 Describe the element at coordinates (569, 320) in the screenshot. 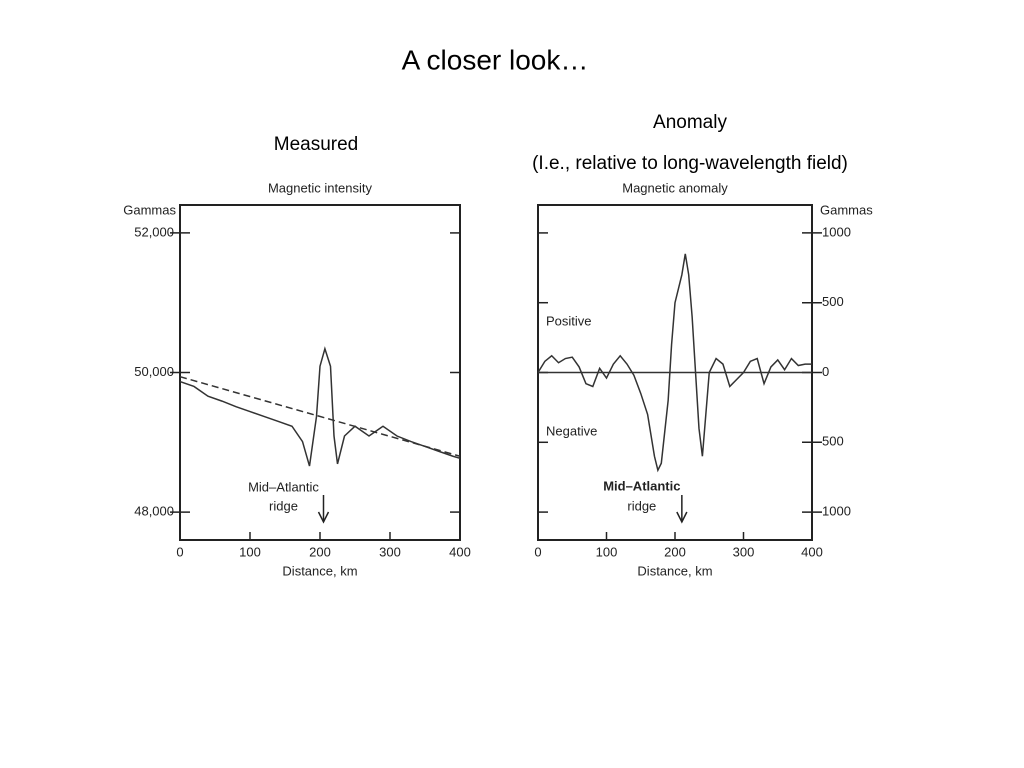

I see `annotation: Positive` at that location.